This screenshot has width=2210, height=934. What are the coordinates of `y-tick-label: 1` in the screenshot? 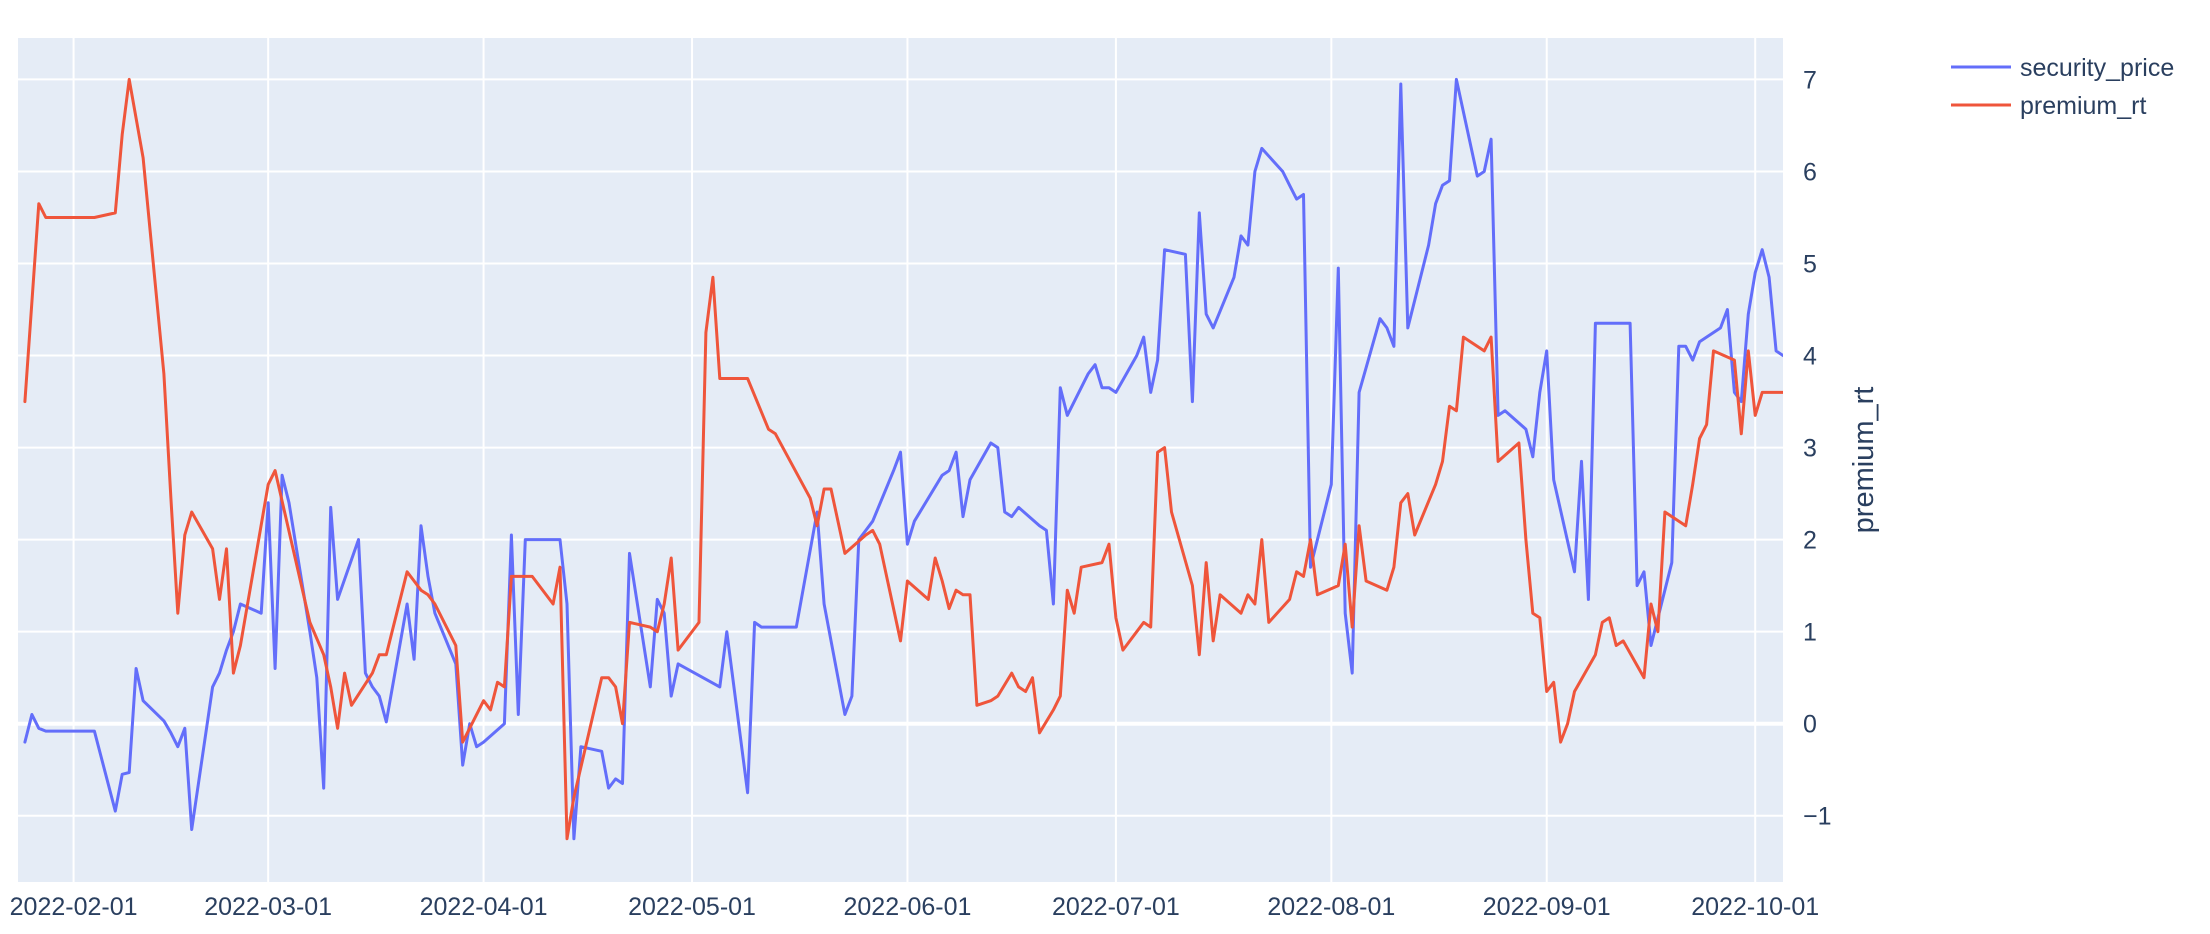 It's located at (1810, 633).